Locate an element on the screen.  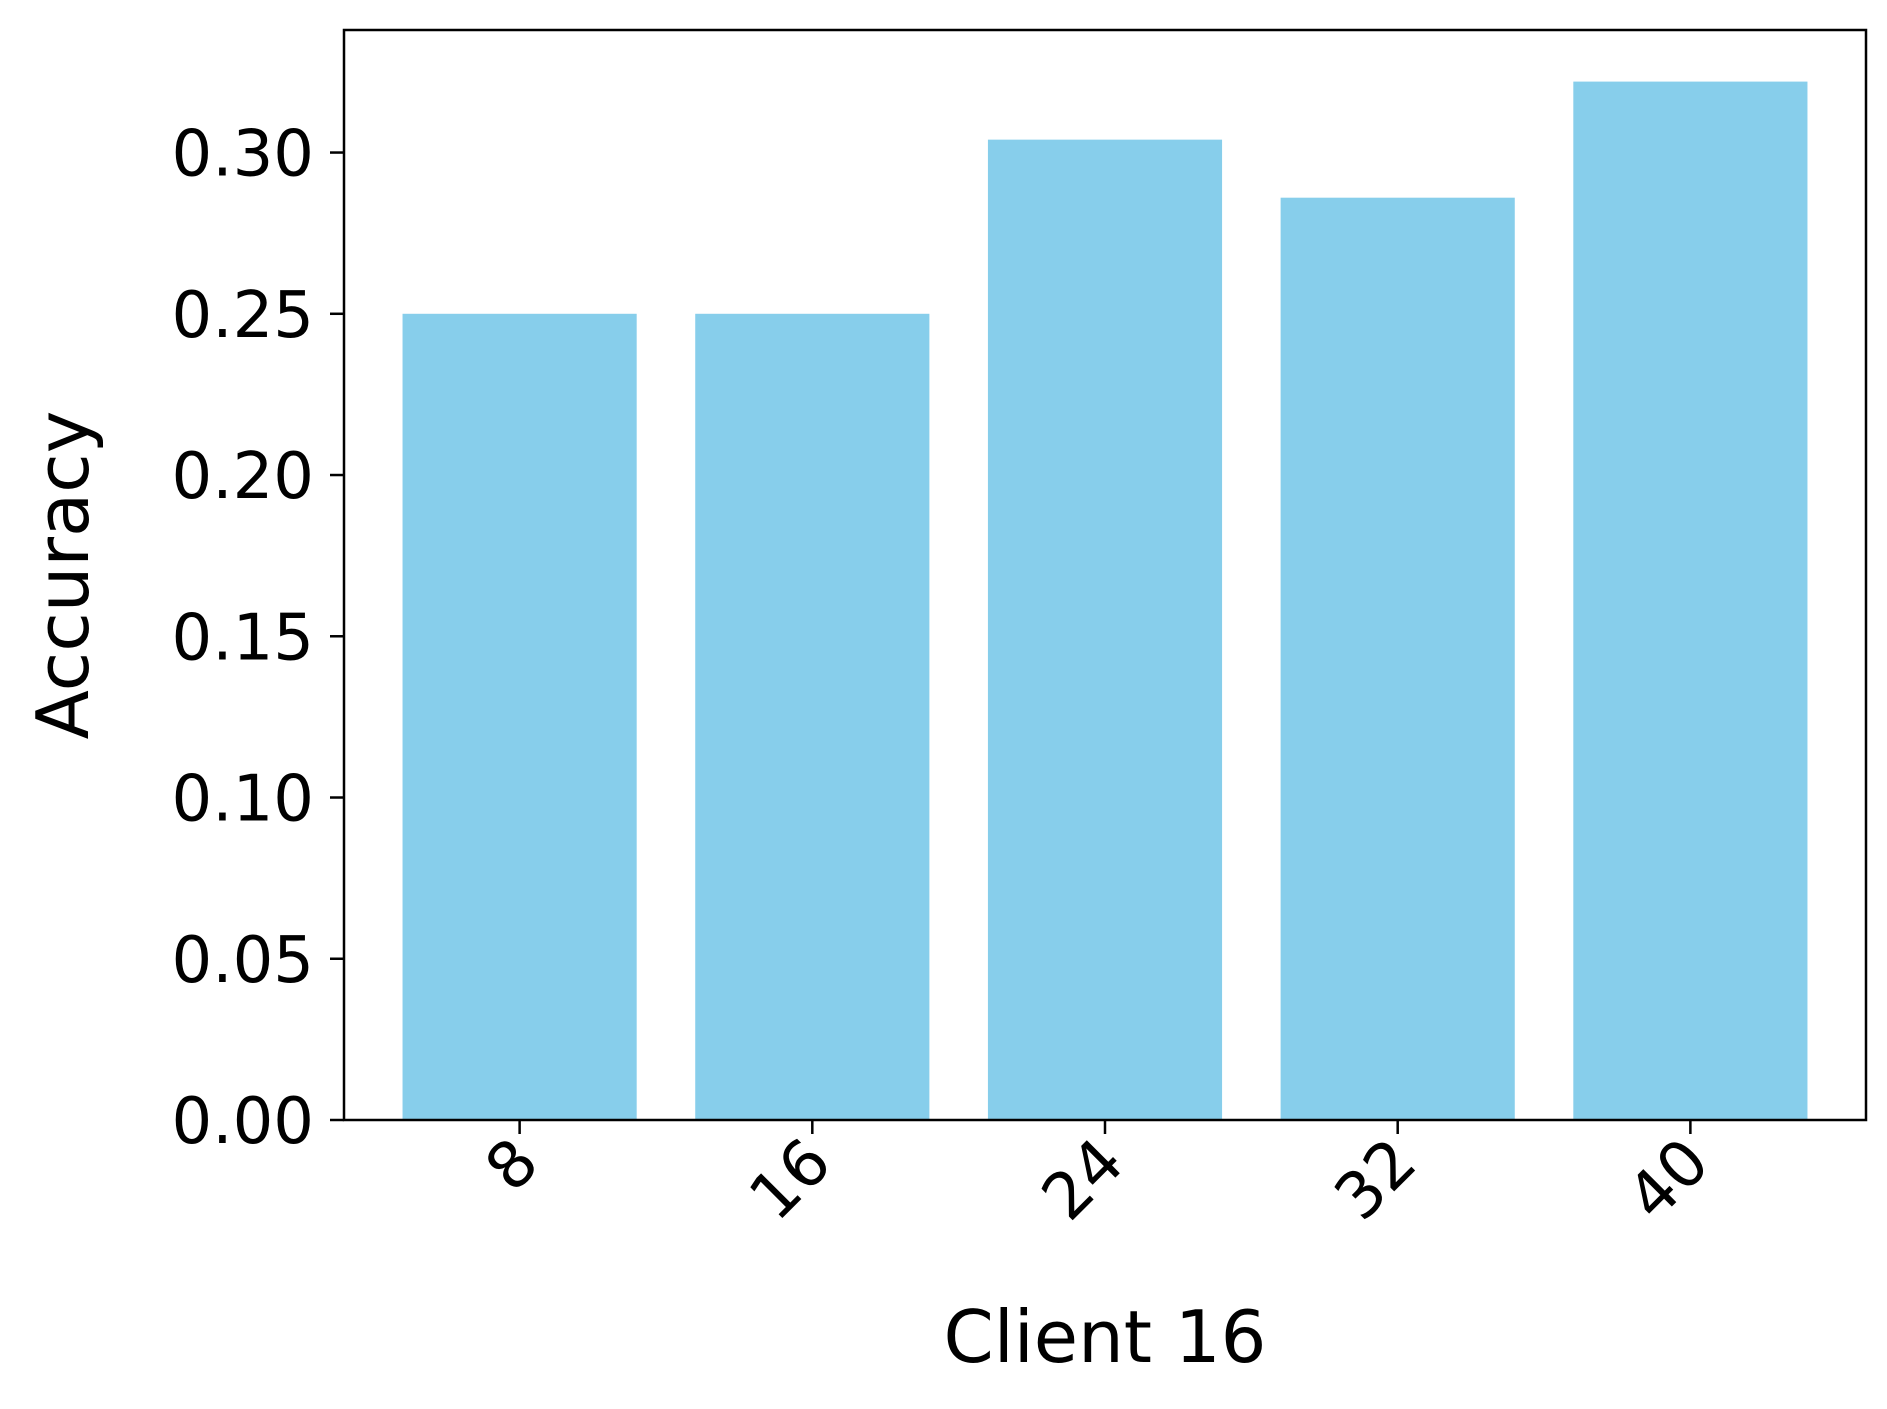
x-tick-label-16: 16 is located at coordinates (791, 1180).